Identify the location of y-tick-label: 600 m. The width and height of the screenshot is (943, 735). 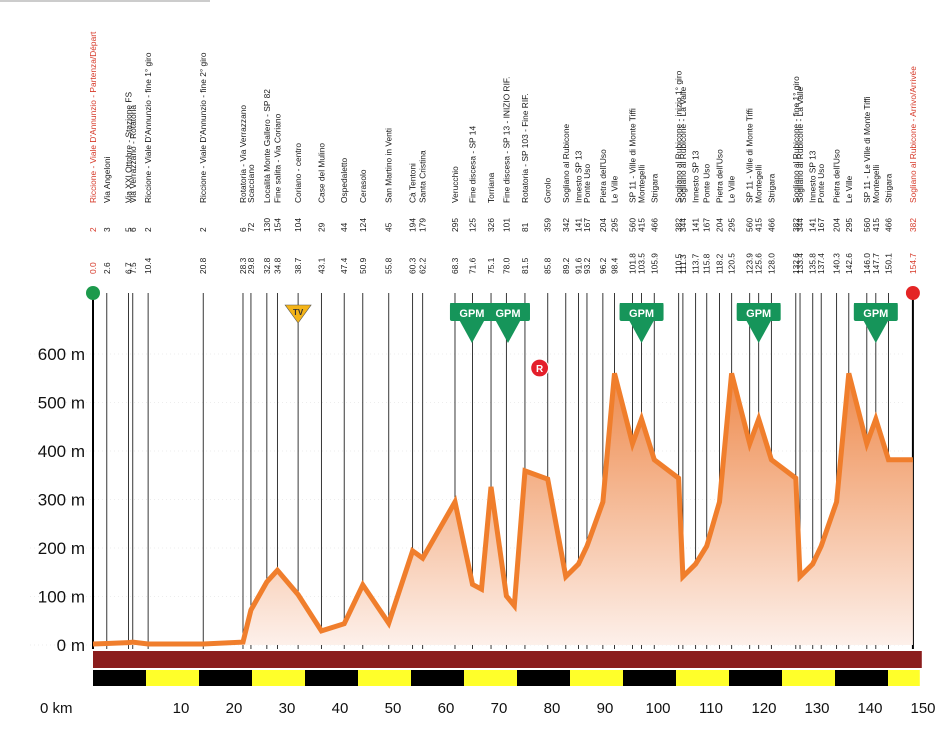
(61, 354).